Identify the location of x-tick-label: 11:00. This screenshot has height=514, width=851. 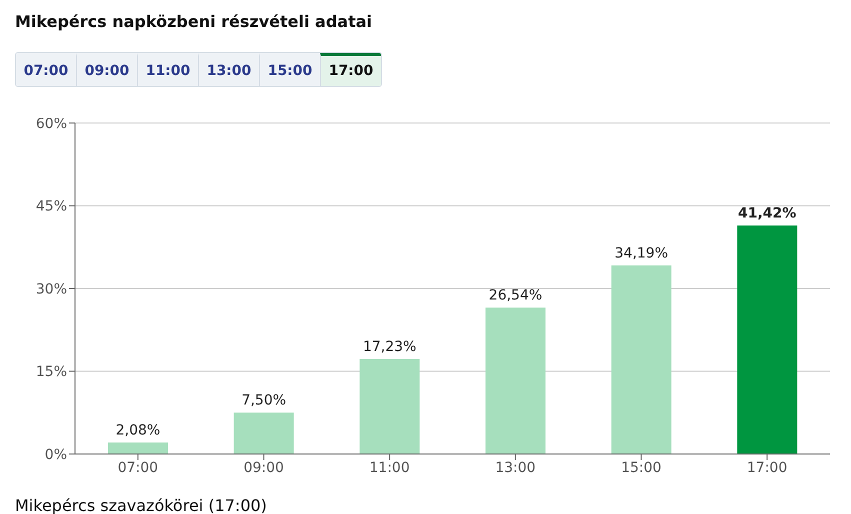
(389, 468).